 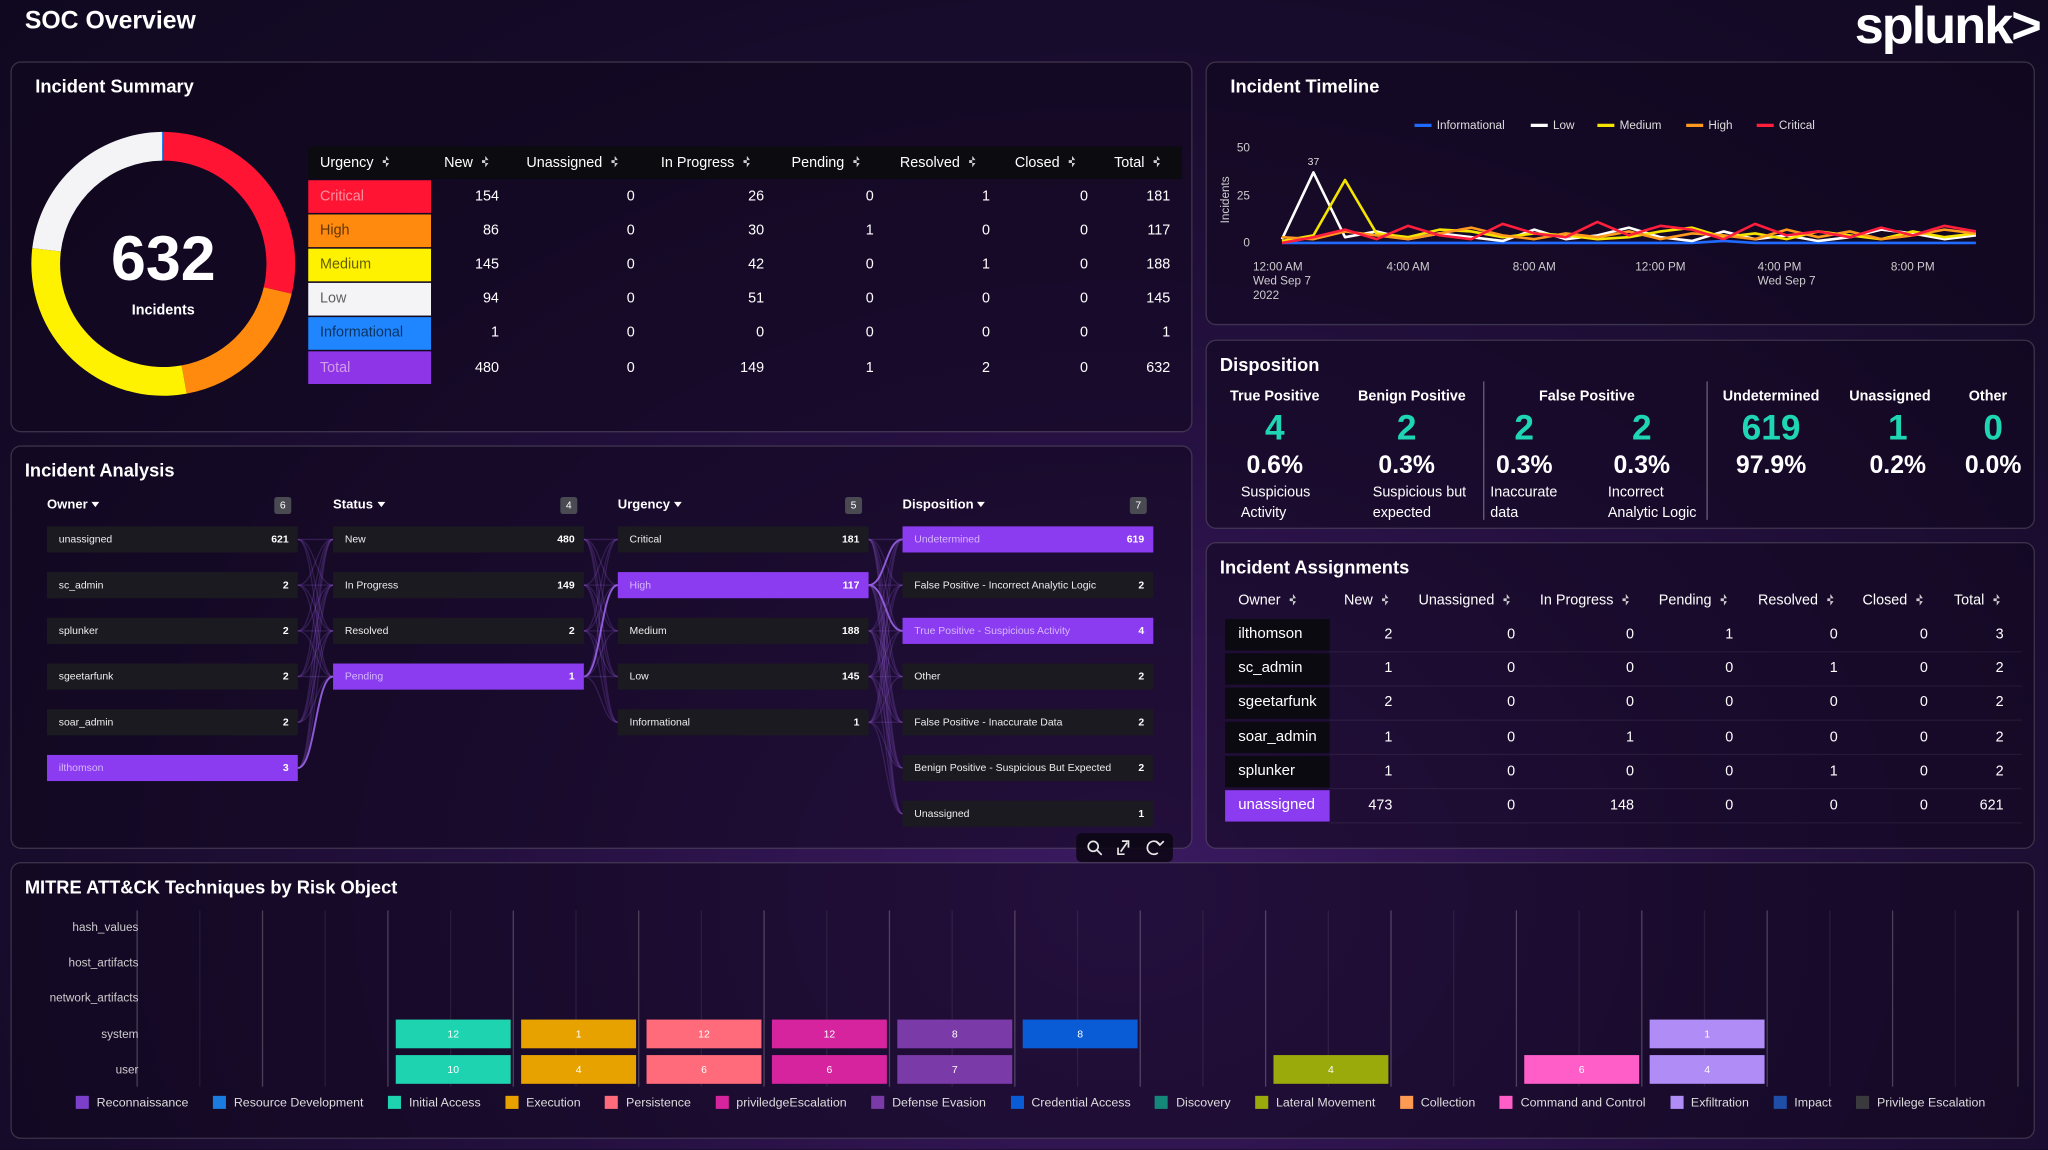 I want to click on y-tick-label: user, so click(x=127, y=1069).